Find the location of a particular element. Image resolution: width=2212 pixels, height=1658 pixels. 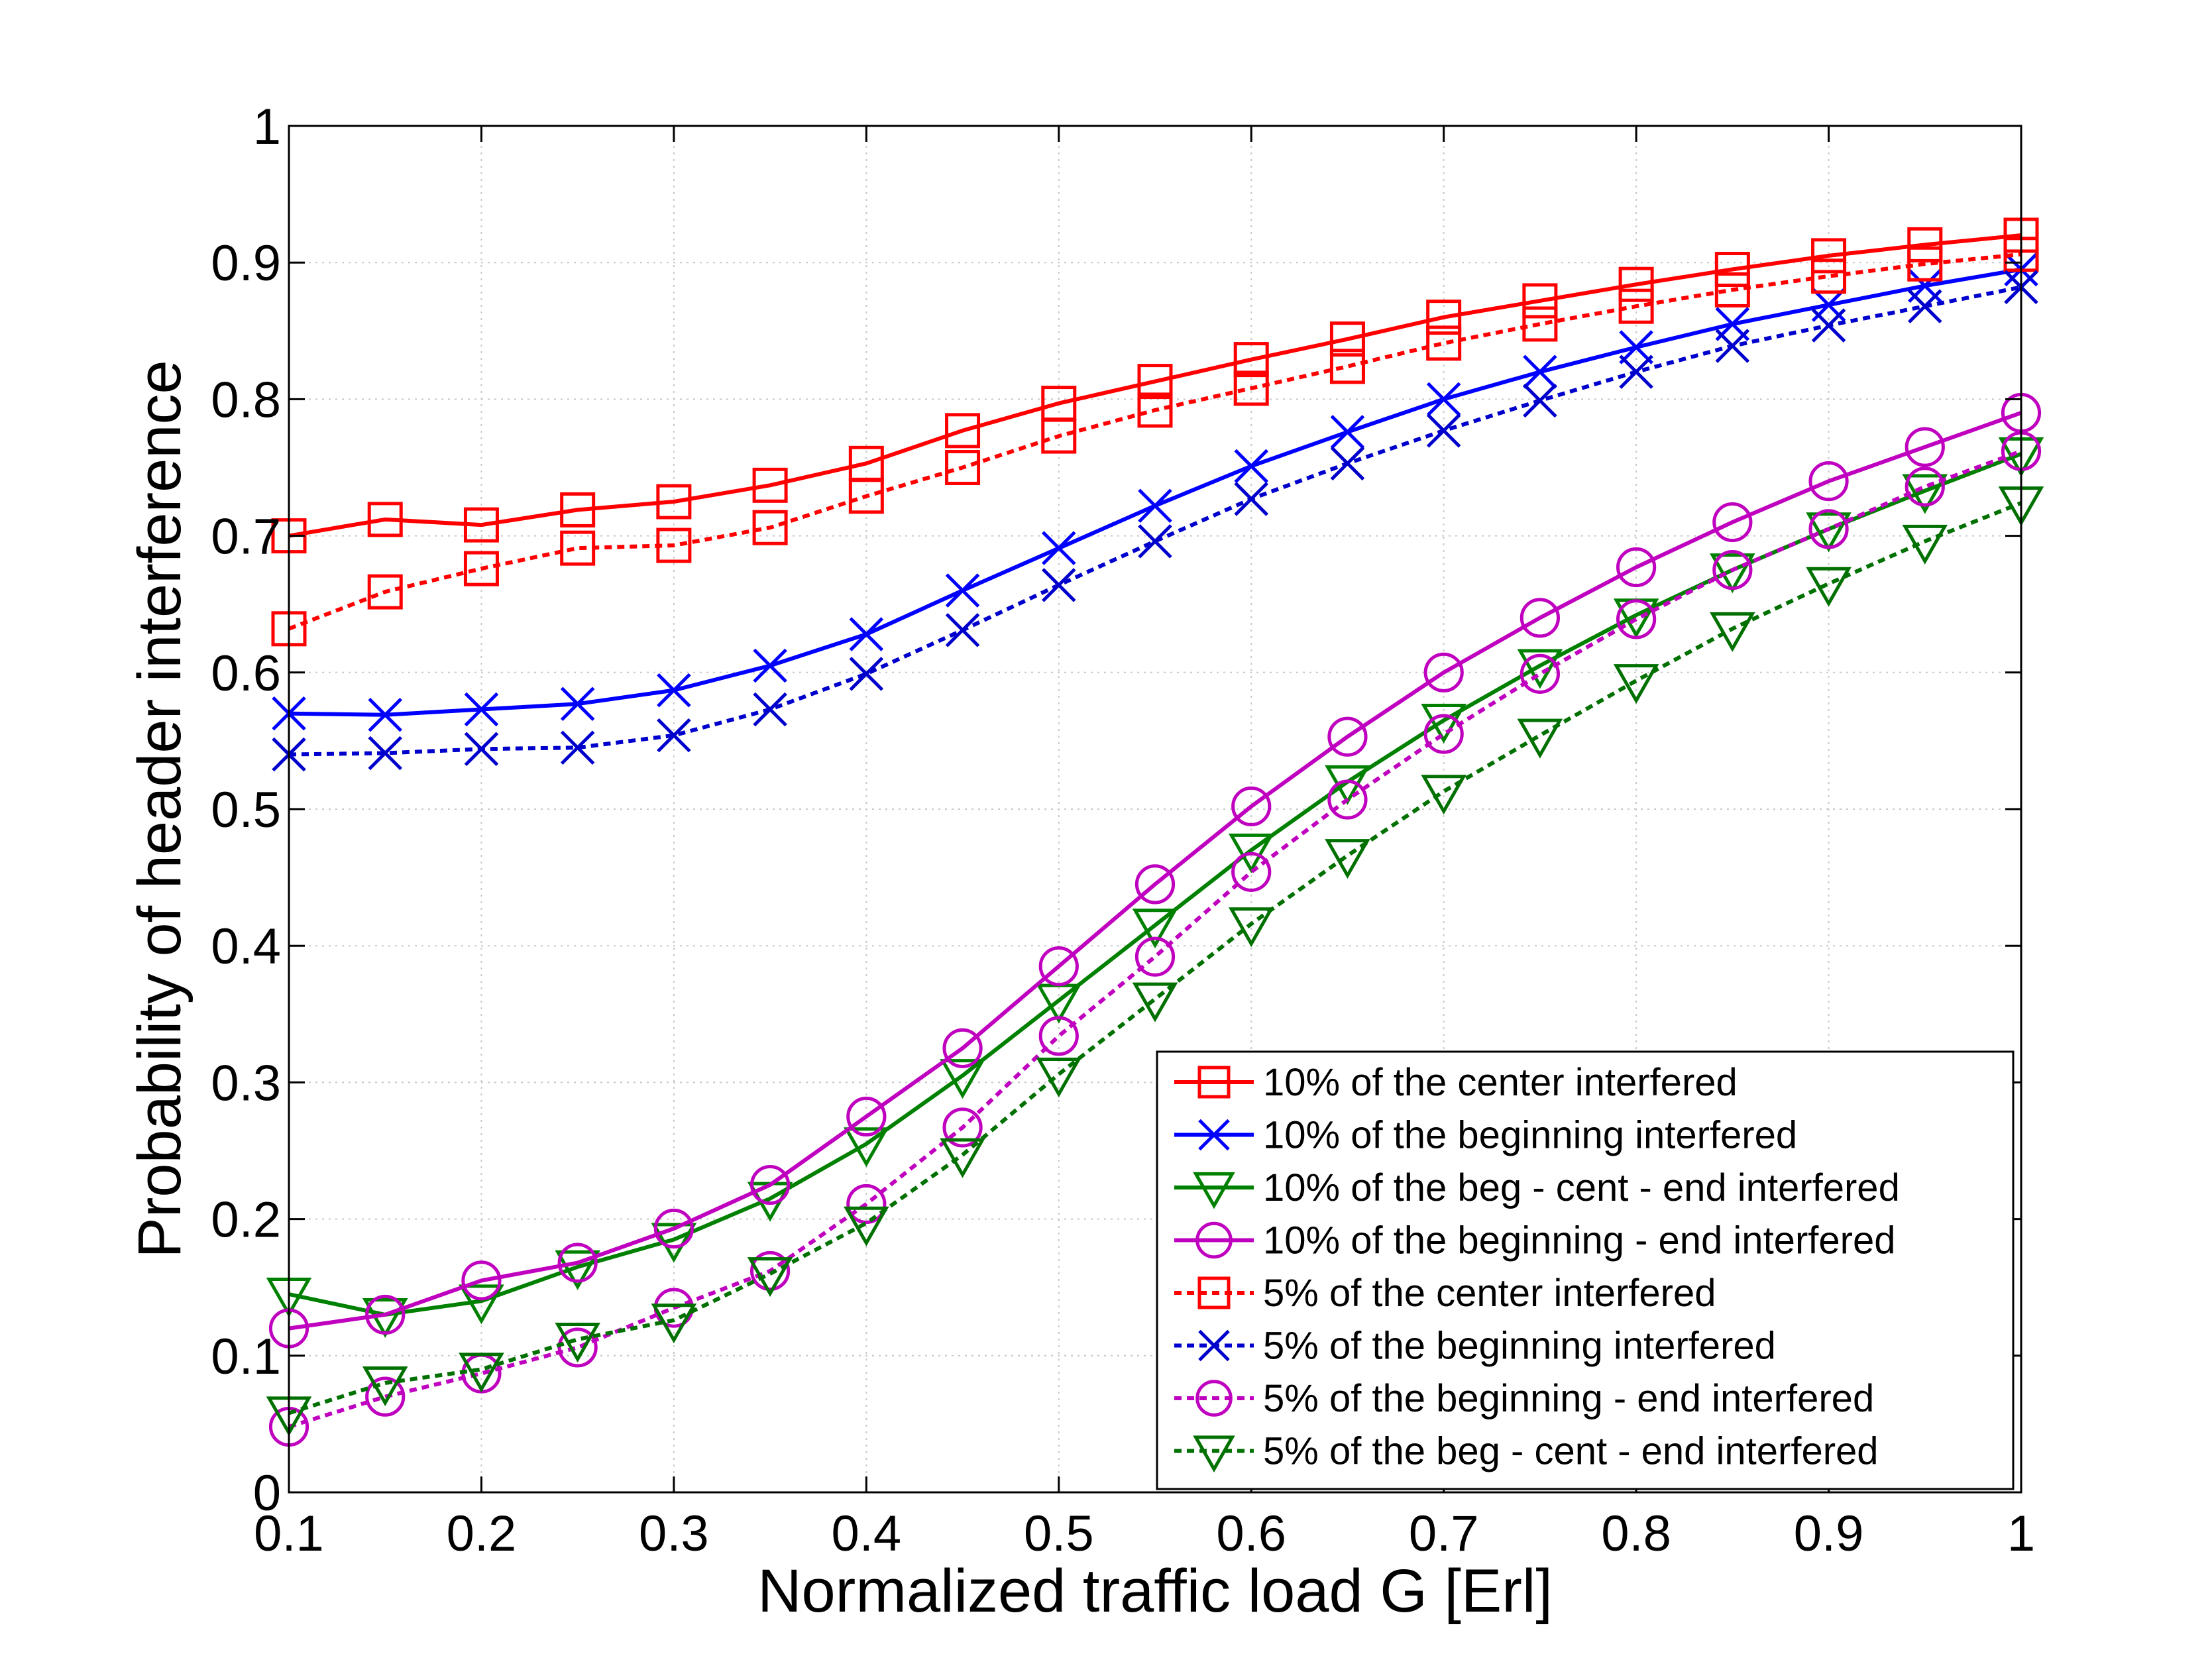

legend-label: 5% of the beg - cent - end interfered is located at coordinates (1571, 1451).